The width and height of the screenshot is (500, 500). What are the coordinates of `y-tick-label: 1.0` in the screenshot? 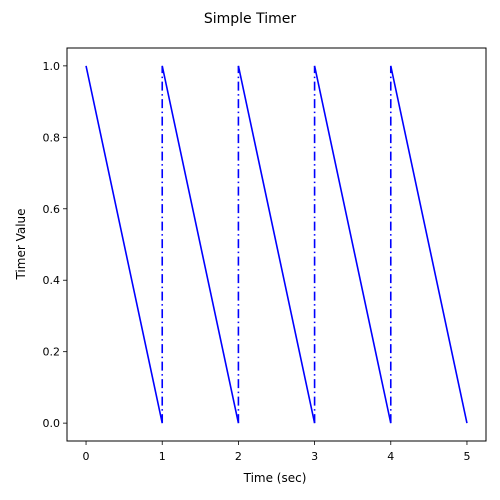 It's located at (52, 66).